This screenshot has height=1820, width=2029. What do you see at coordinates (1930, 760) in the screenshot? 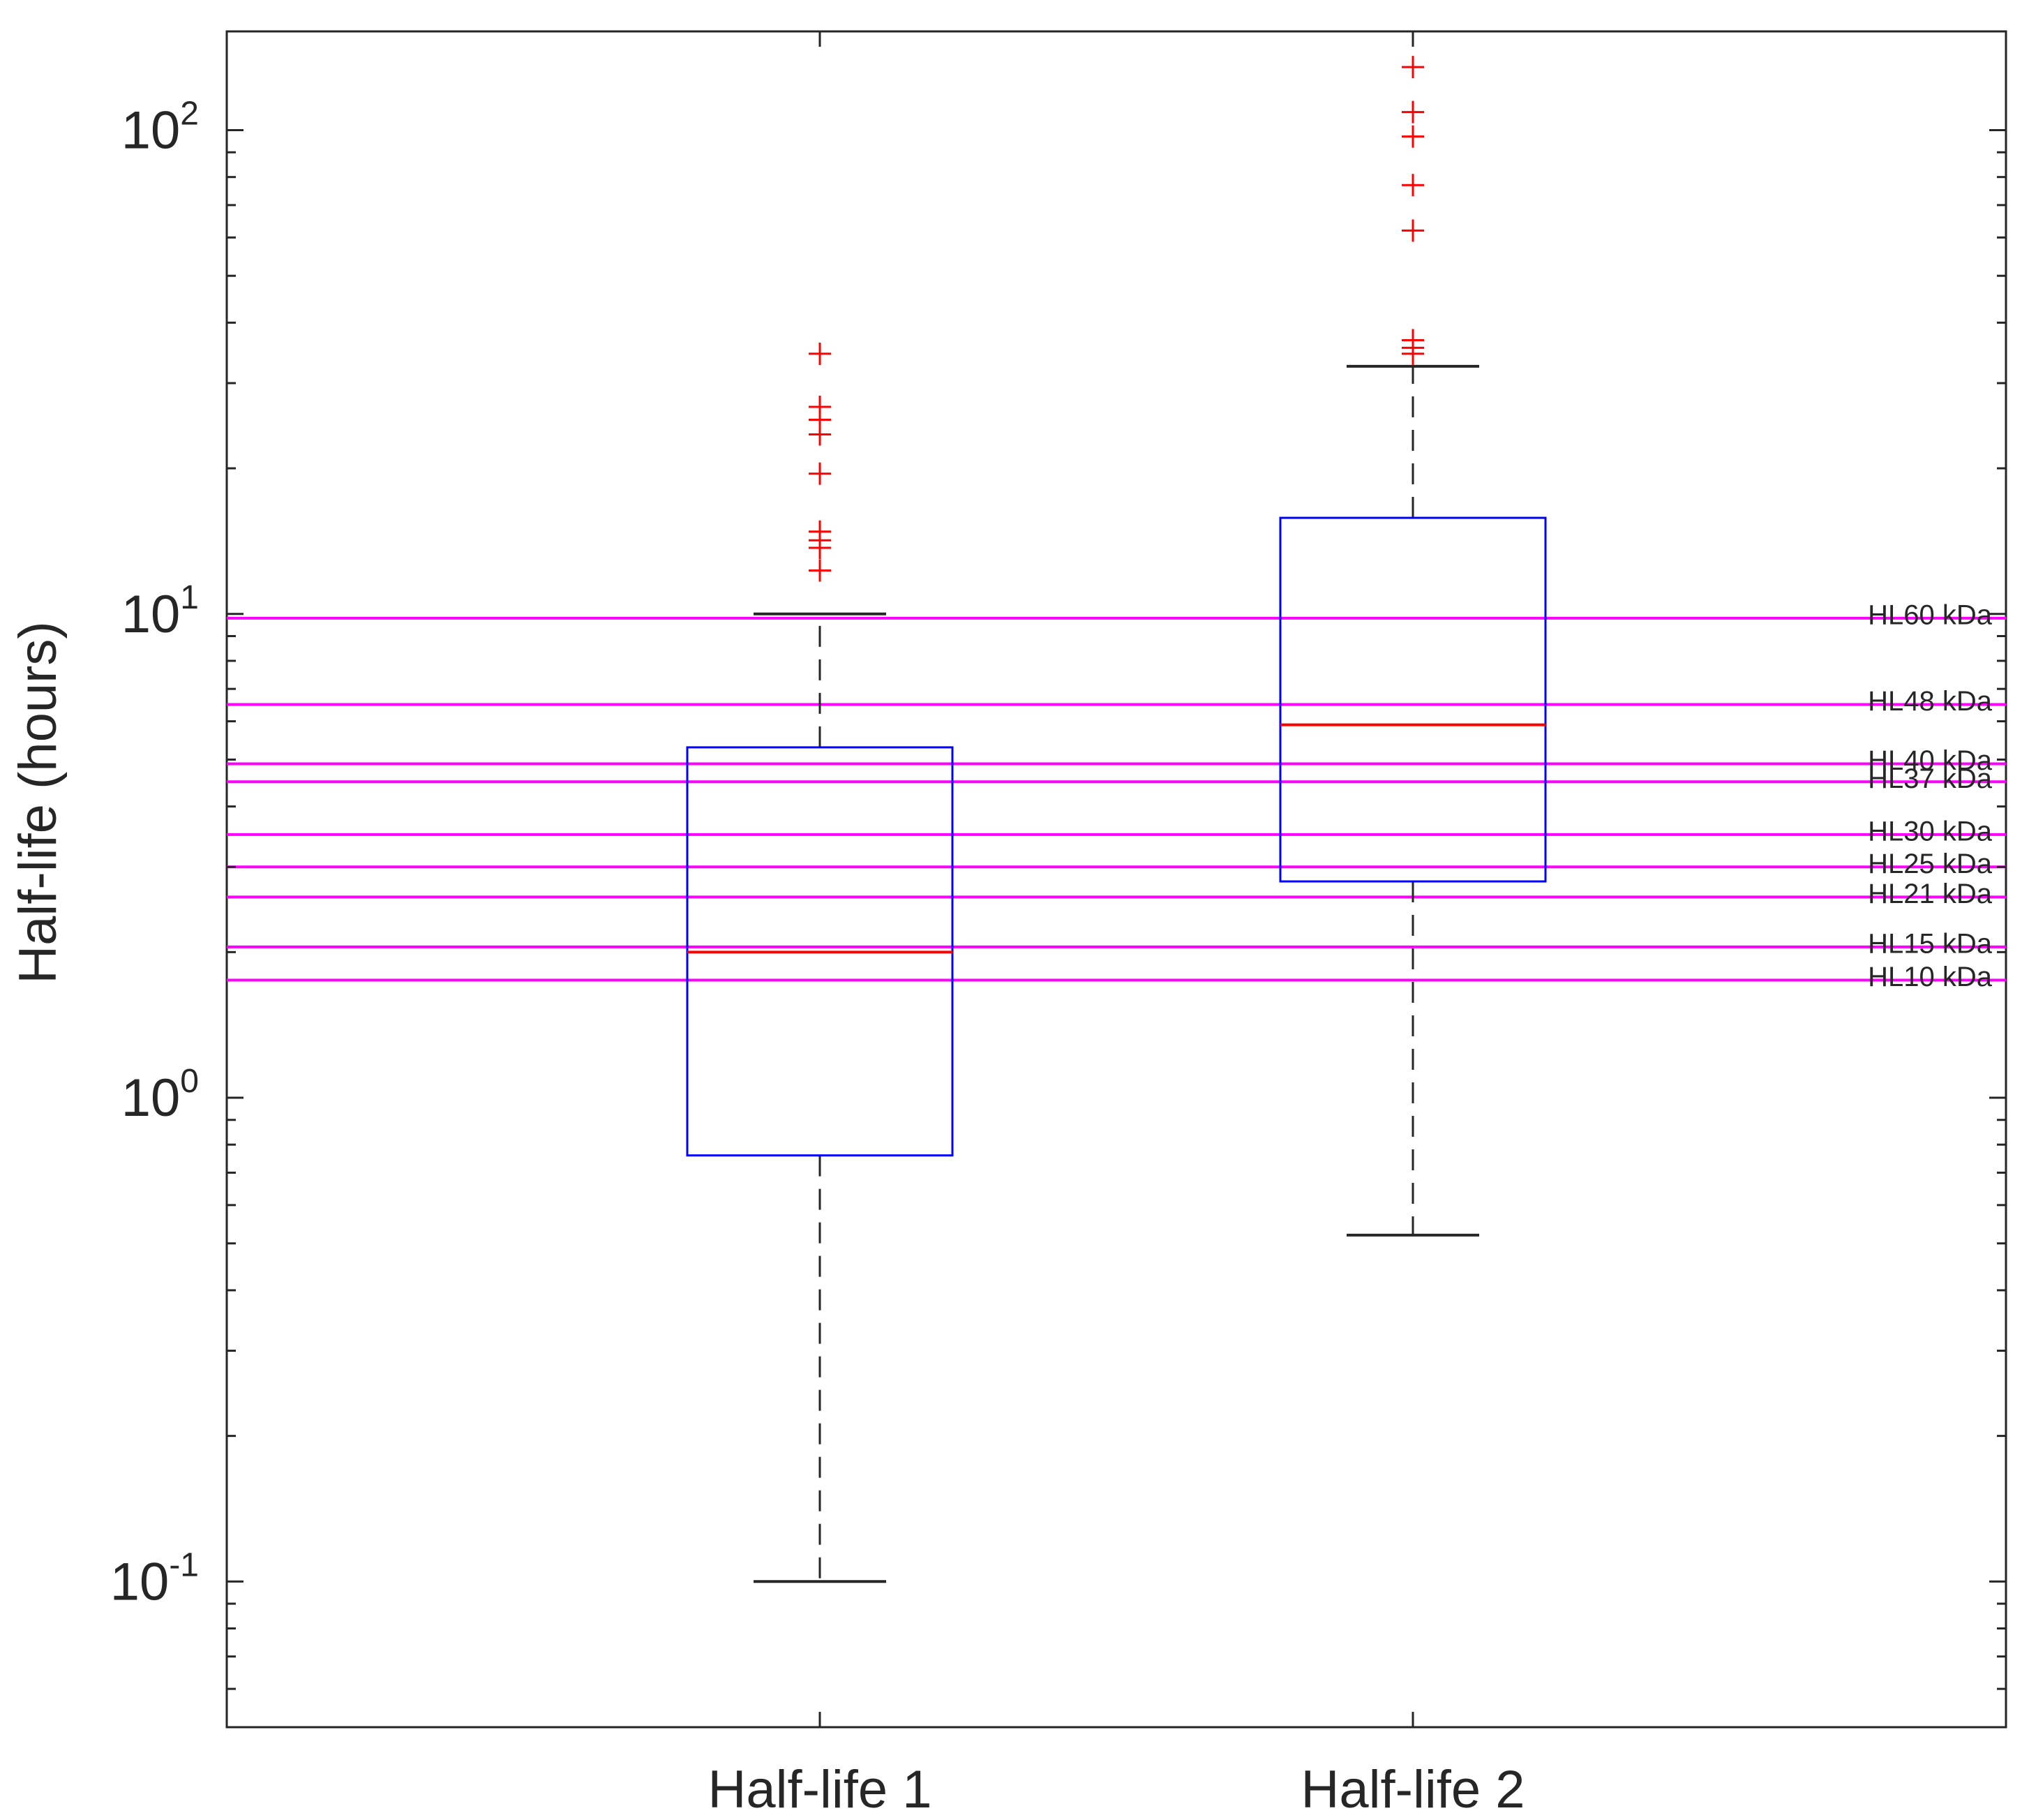
I see `reference-line-label: HL40 kDa` at bounding box center [1930, 760].